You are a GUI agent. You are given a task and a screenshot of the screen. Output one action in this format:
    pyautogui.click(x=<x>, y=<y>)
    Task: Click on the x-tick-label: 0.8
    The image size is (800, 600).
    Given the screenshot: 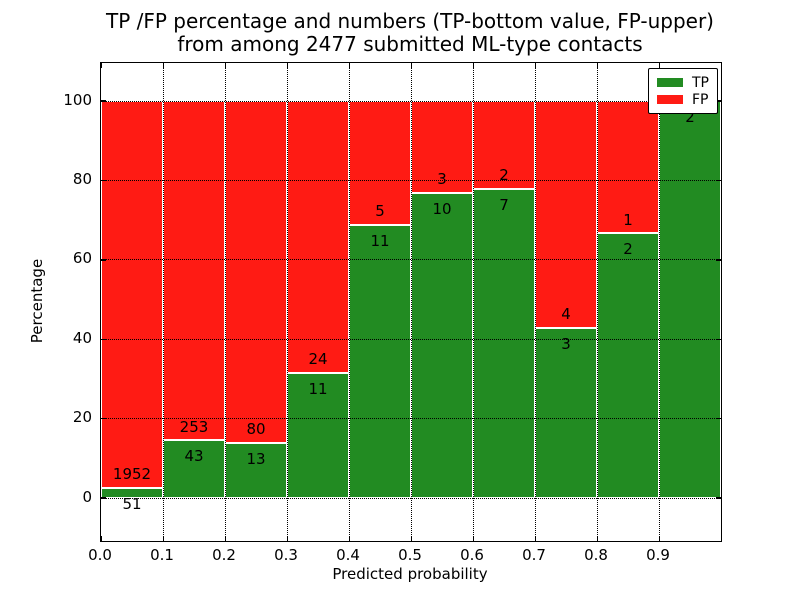 What is the action you would take?
    pyautogui.click(x=596, y=555)
    